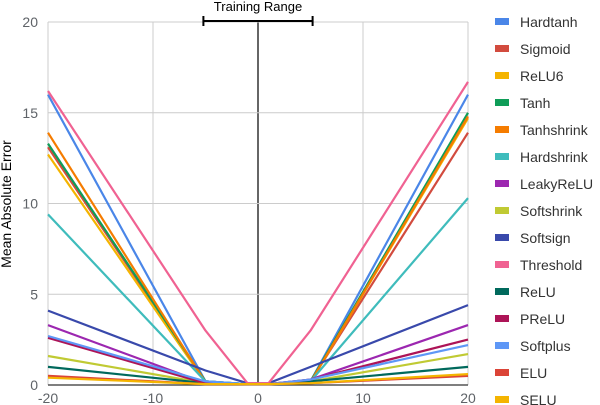  What do you see at coordinates (258, 7) in the screenshot?
I see `training-range-label: Training Range` at bounding box center [258, 7].